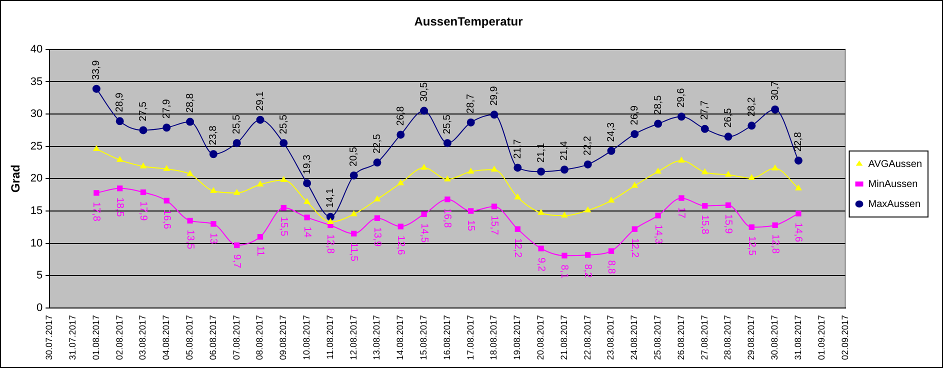 Image resolution: width=943 pixels, height=368 pixels. Describe the element at coordinates (73, 337) in the screenshot. I see `x-tick-label: 31.07.2017` at that location.